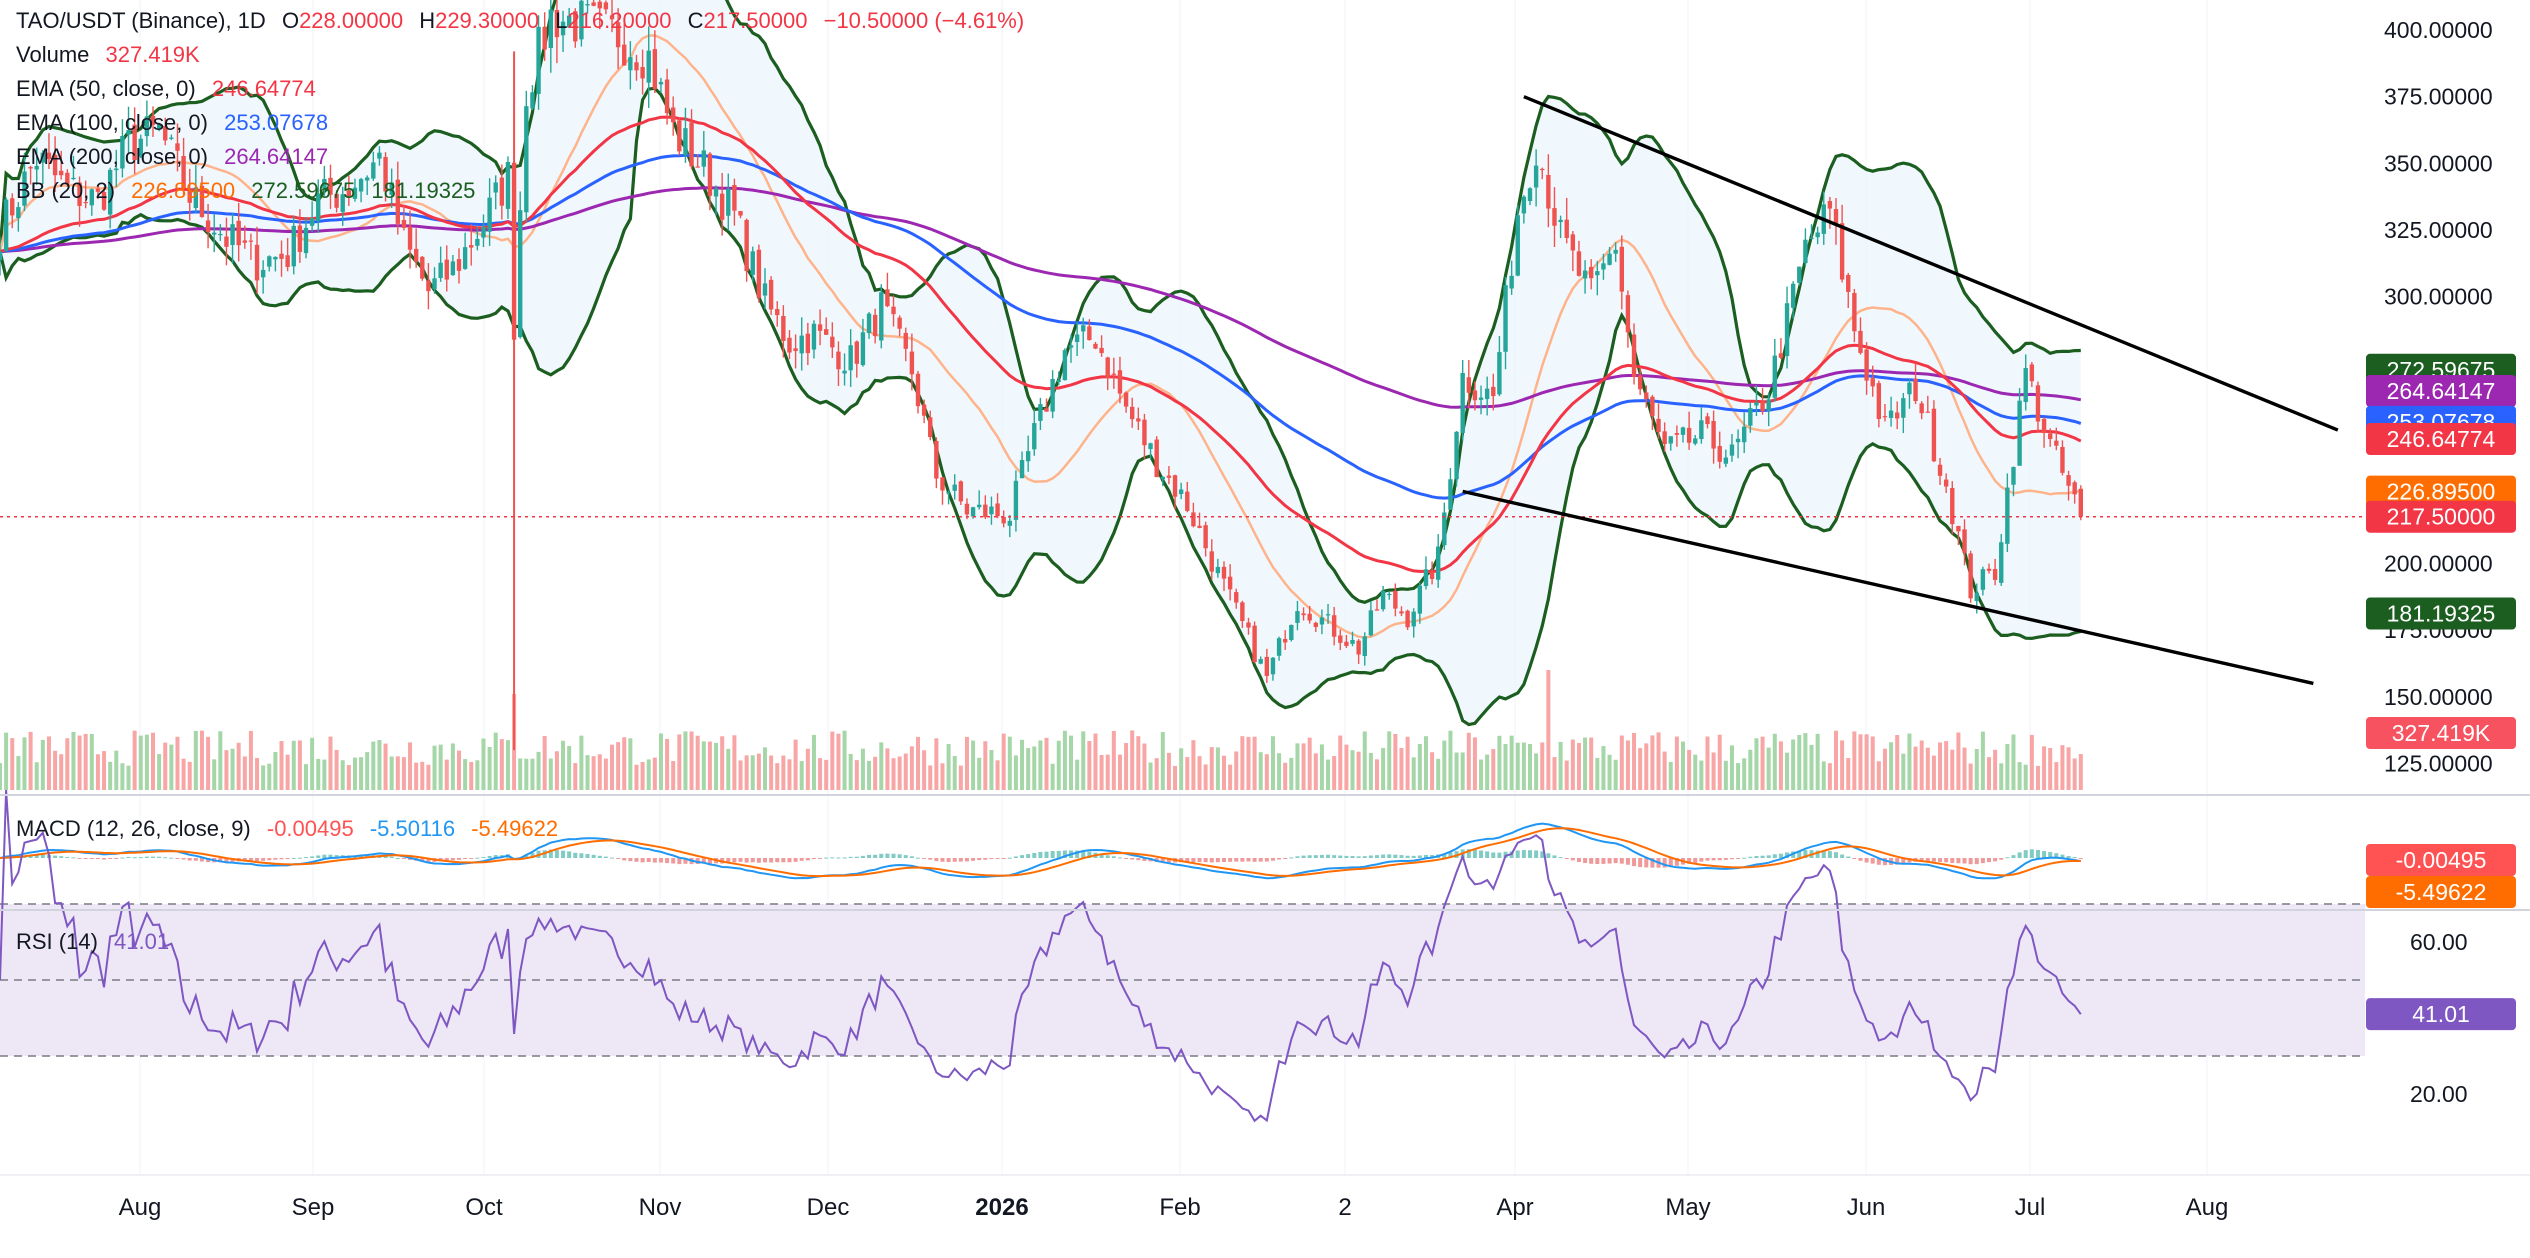 The height and width of the screenshot is (1258, 2530). What do you see at coordinates (525, 89) in the screenshot?
I see `ema50-legend: EMA (50, close, 0) 246.64774` at bounding box center [525, 89].